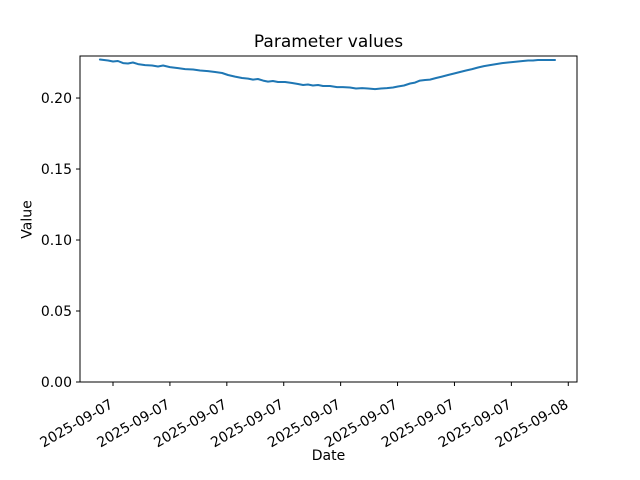 The width and height of the screenshot is (640, 480). What do you see at coordinates (56, 170) in the screenshot?
I see `y-tick-label: 0.15` at bounding box center [56, 170].